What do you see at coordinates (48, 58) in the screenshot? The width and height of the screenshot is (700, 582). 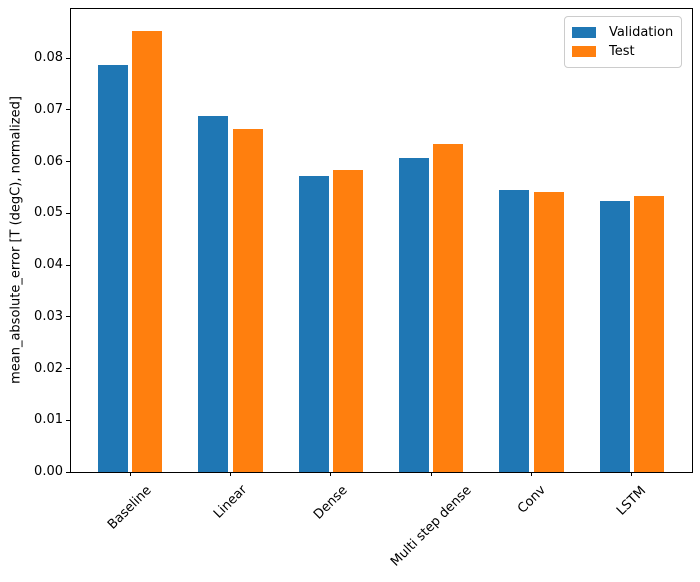 I see `y-tick-label: 0.08` at bounding box center [48, 58].